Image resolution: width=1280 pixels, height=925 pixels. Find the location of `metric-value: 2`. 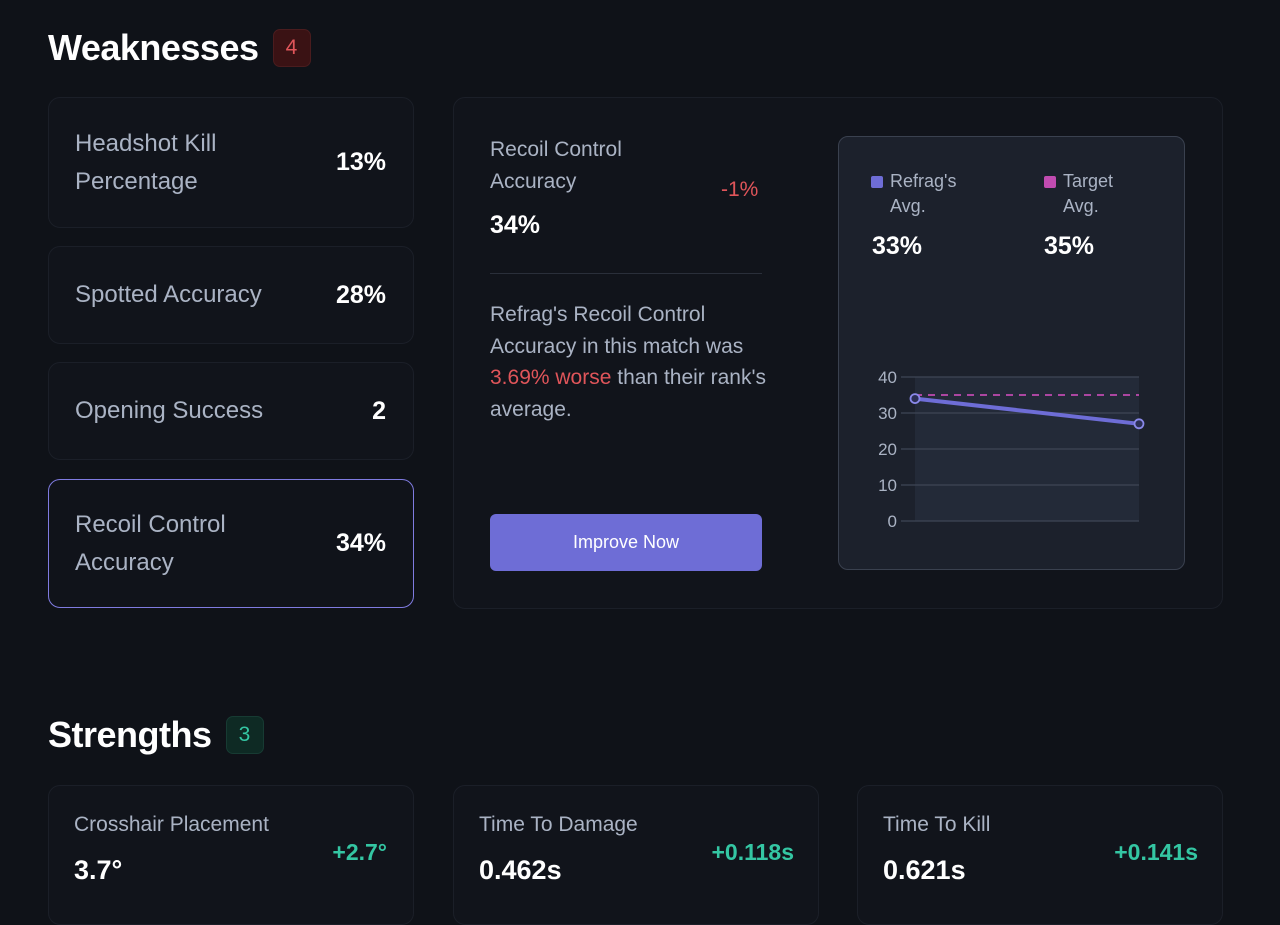

metric-value: 2 is located at coordinates (379, 410).